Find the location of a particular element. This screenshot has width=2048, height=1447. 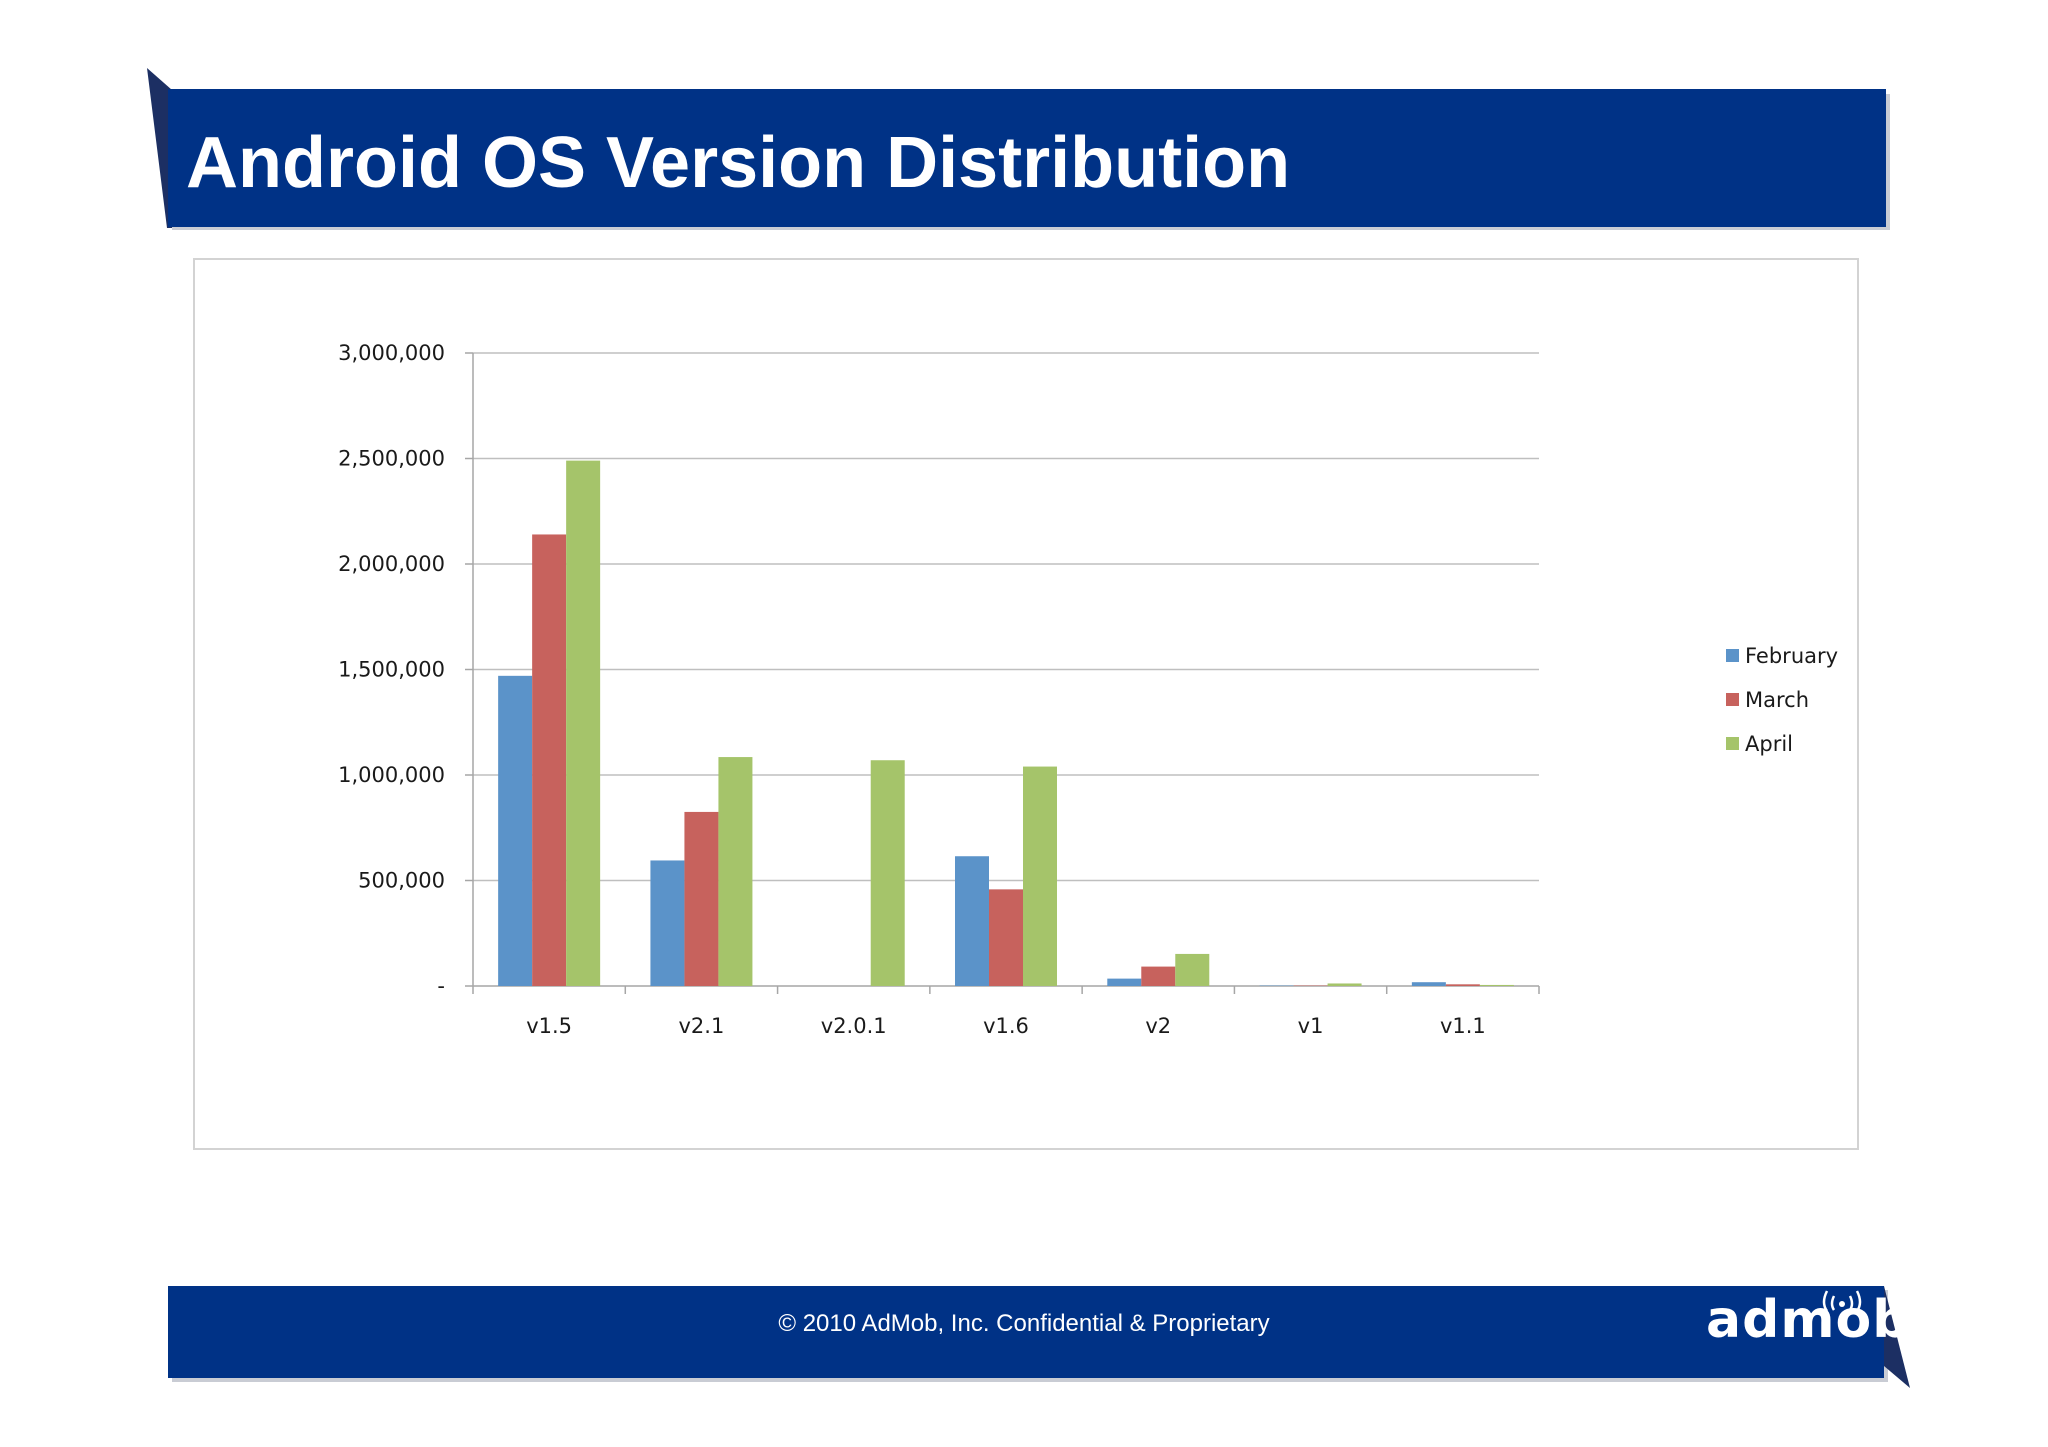

x-category-label: v1 is located at coordinates (1311, 1026).